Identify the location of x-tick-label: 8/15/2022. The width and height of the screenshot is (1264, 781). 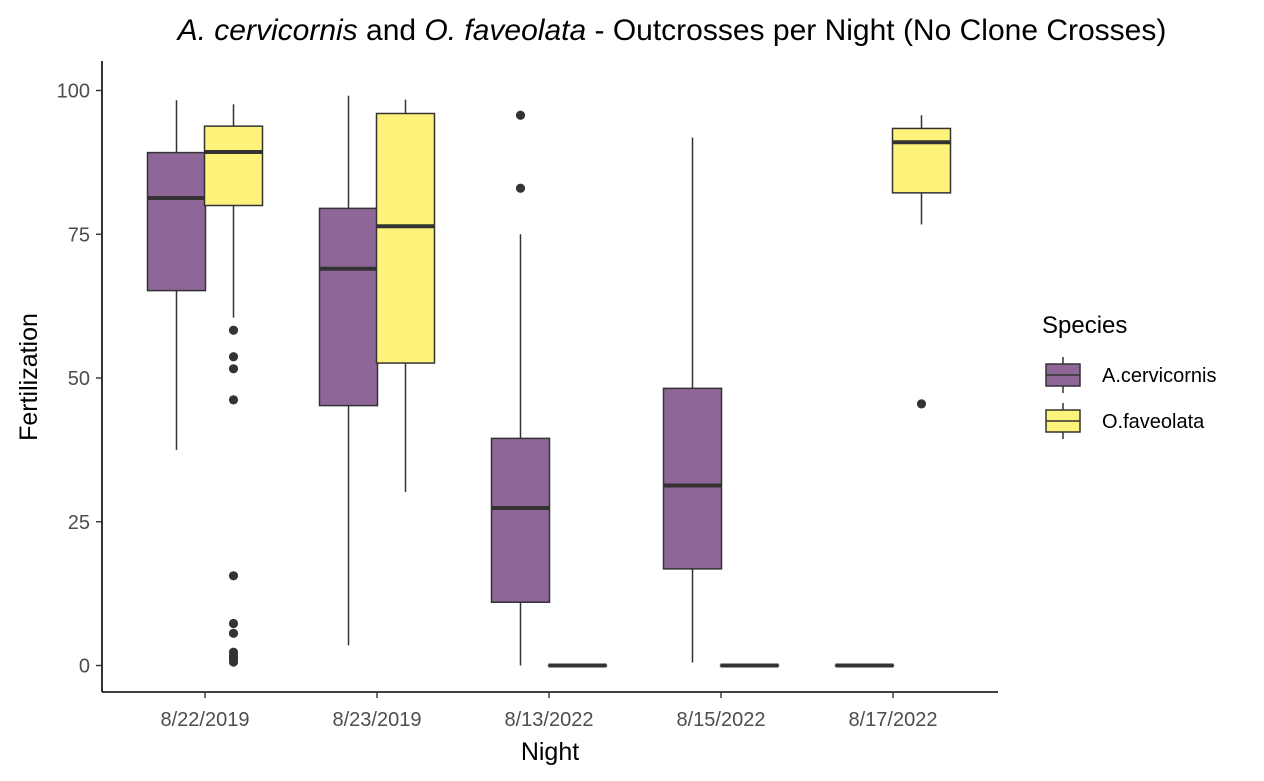
(721, 720).